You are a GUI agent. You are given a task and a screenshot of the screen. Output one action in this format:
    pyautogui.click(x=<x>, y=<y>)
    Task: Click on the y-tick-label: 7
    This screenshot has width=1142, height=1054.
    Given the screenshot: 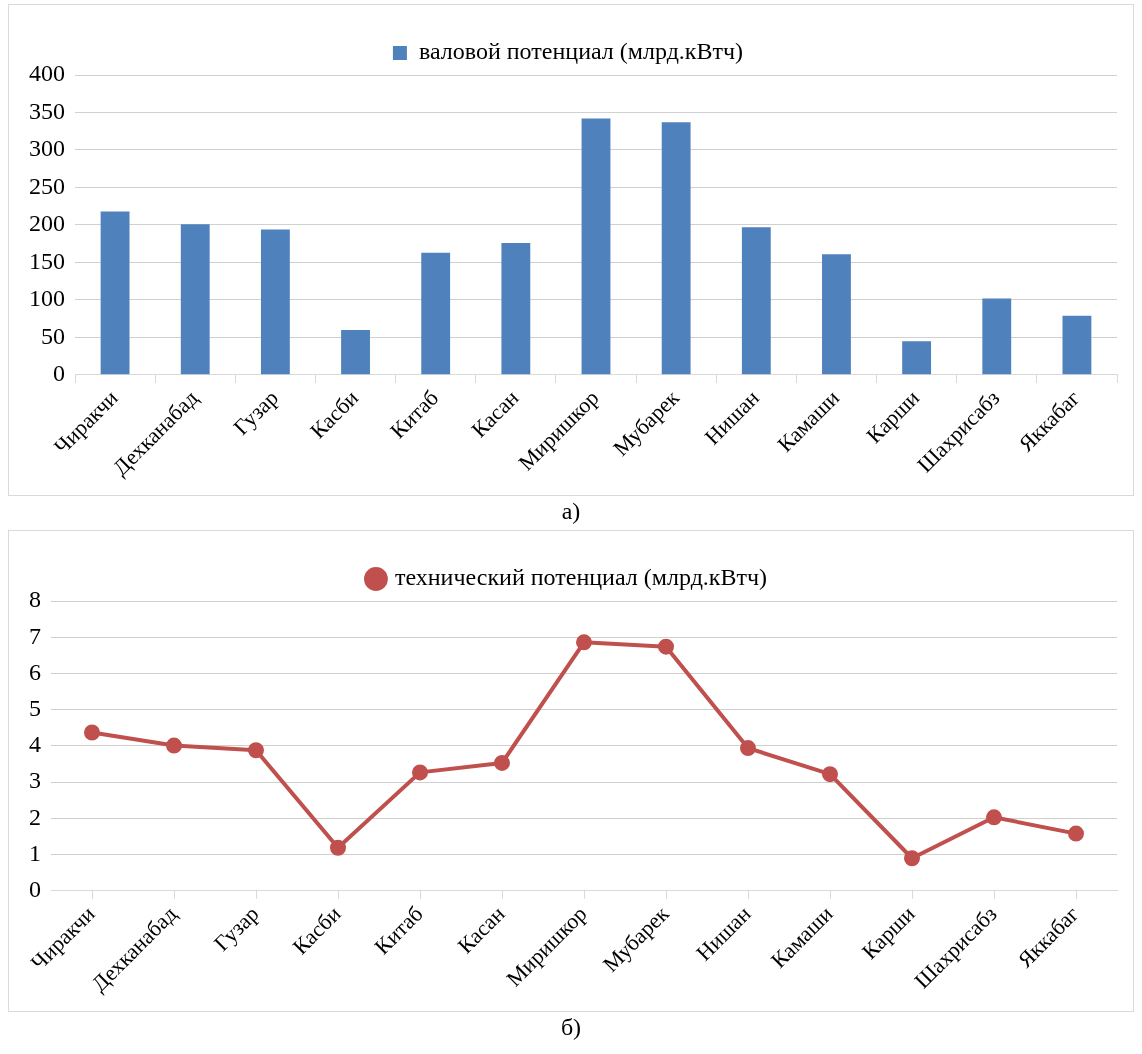 What is the action you would take?
    pyautogui.click(x=35, y=635)
    